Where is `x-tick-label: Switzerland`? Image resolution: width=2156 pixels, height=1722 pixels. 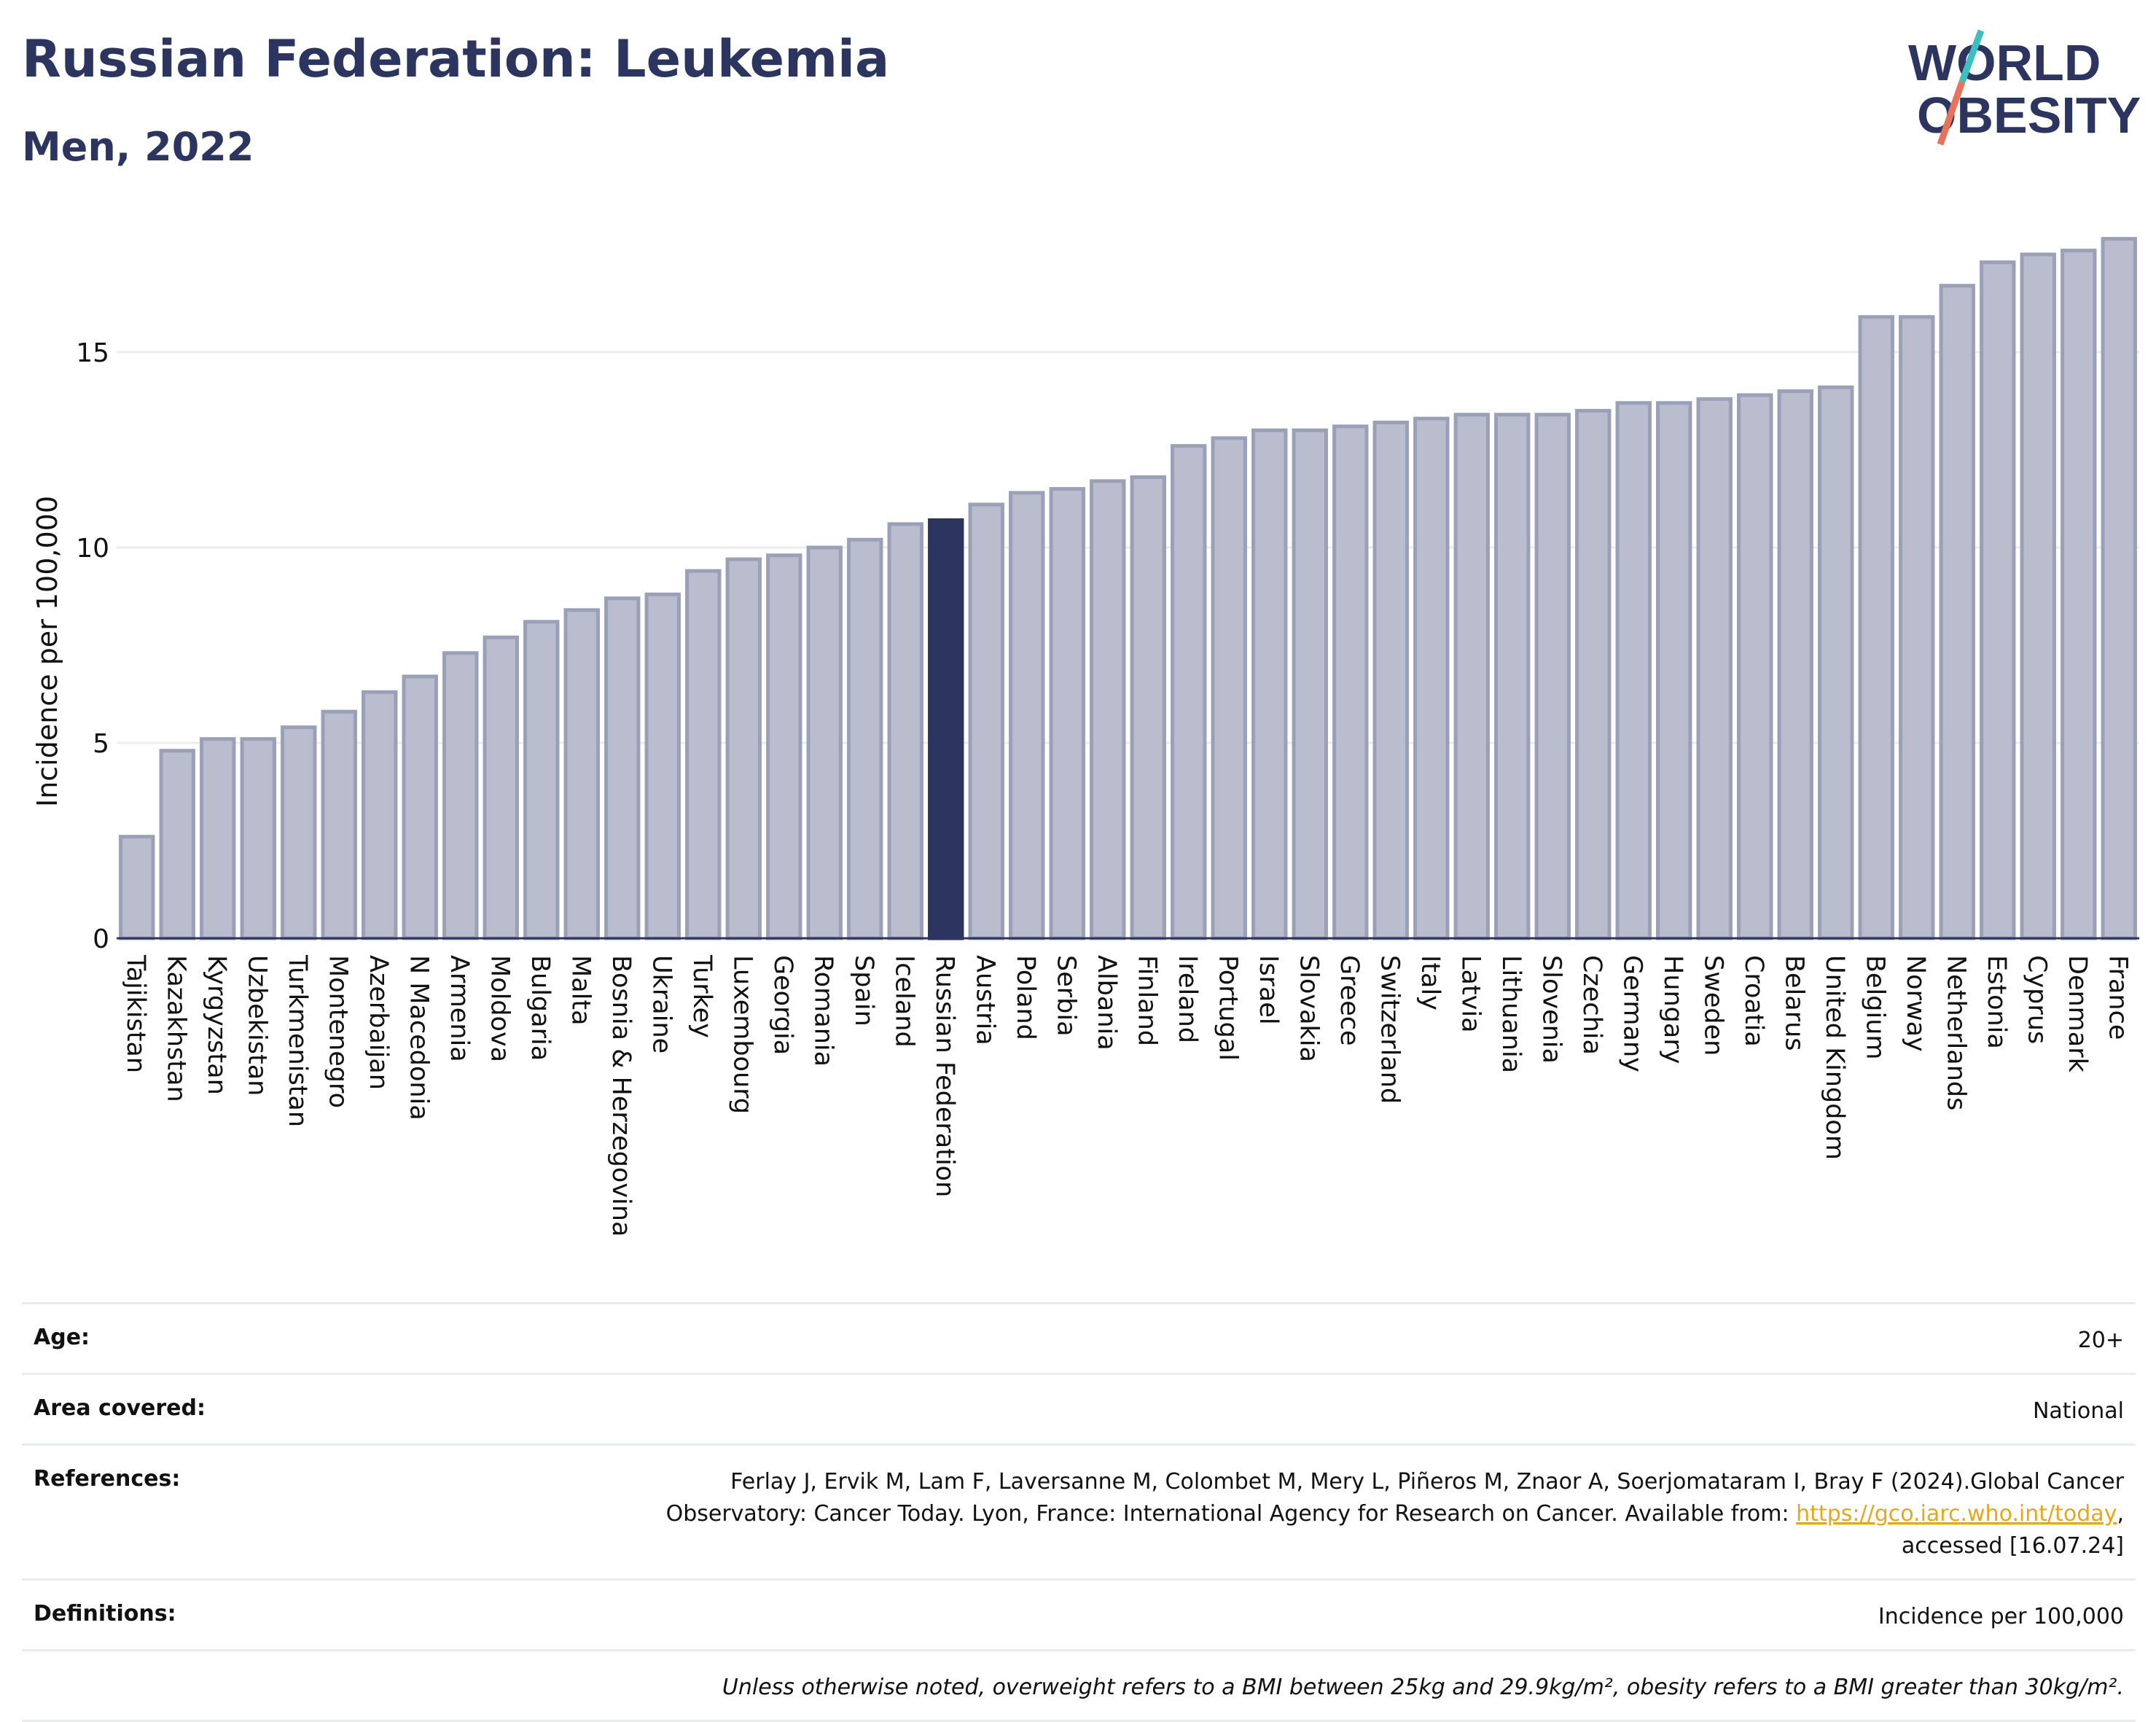 x-tick-label: Switzerland is located at coordinates (1390, 1029).